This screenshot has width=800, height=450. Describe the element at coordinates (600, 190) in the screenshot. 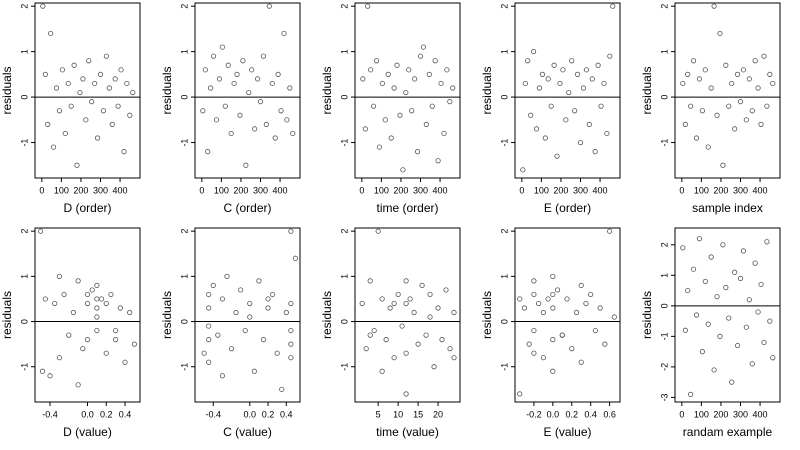

I see `x-tick-label: 400` at that location.